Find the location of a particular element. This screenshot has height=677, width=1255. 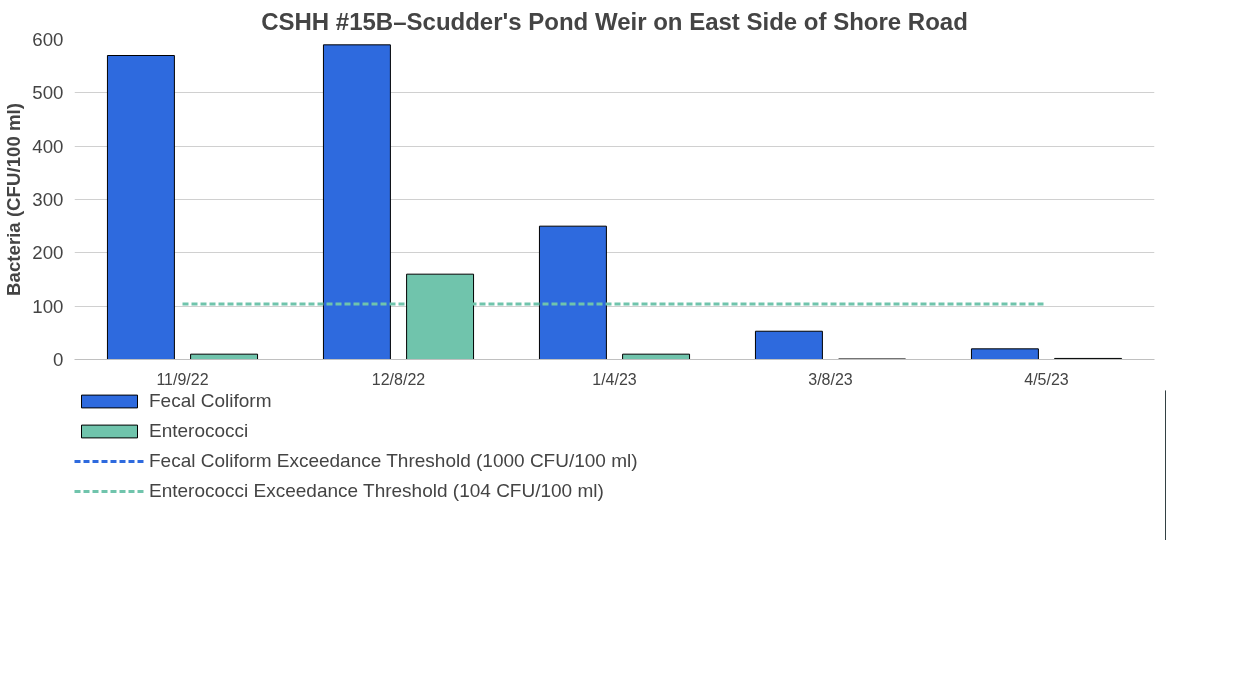

y-tick-label: 200 is located at coordinates (48, 253).